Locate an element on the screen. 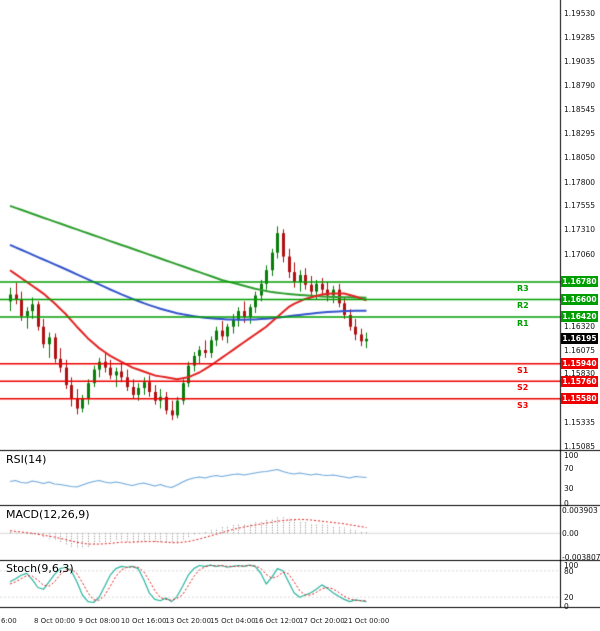 Image resolution: width=600 pixels, height=631 pixels. time-axis-label: 6:00 is located at coordinates (9, 621).